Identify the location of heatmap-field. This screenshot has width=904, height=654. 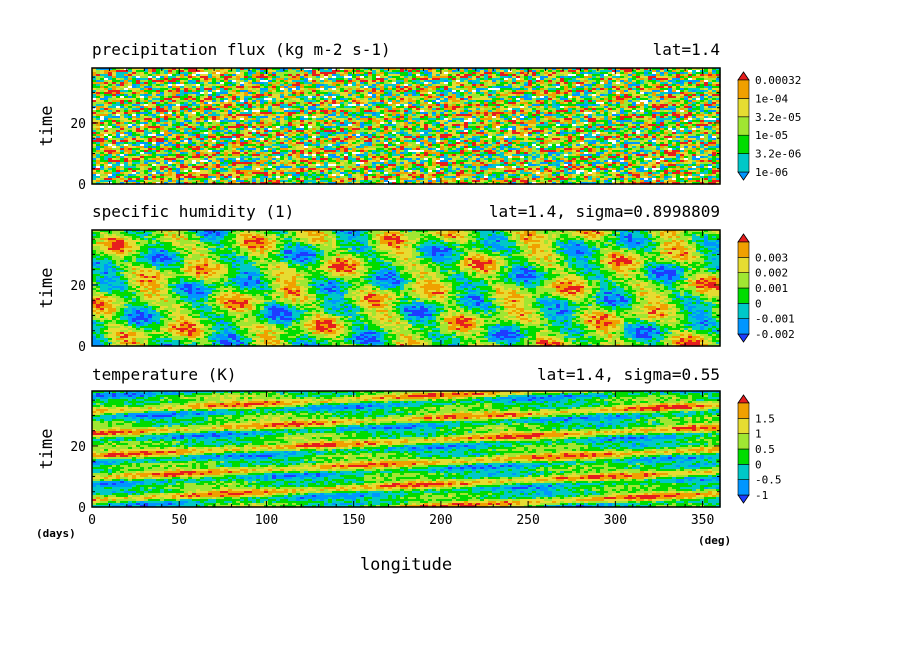
(406, 126).